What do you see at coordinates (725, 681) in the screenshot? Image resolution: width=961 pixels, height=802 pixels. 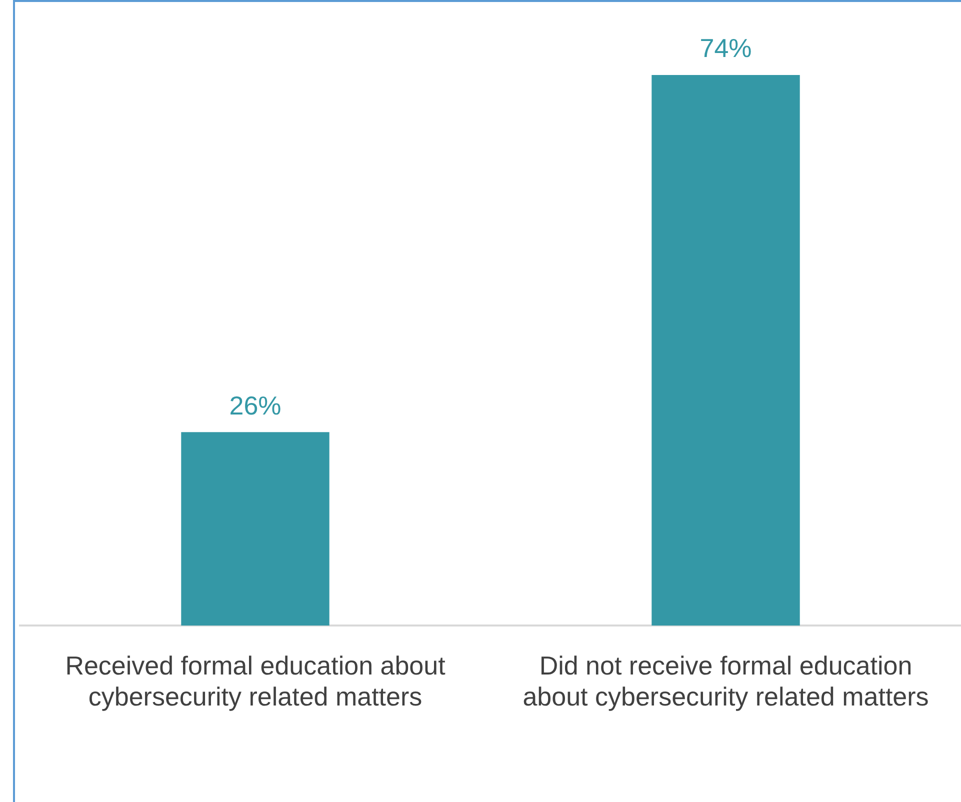 I see `x-tick-label: Did not receive formal education about cybersecurity related matters` at bounding box center [725, 681].